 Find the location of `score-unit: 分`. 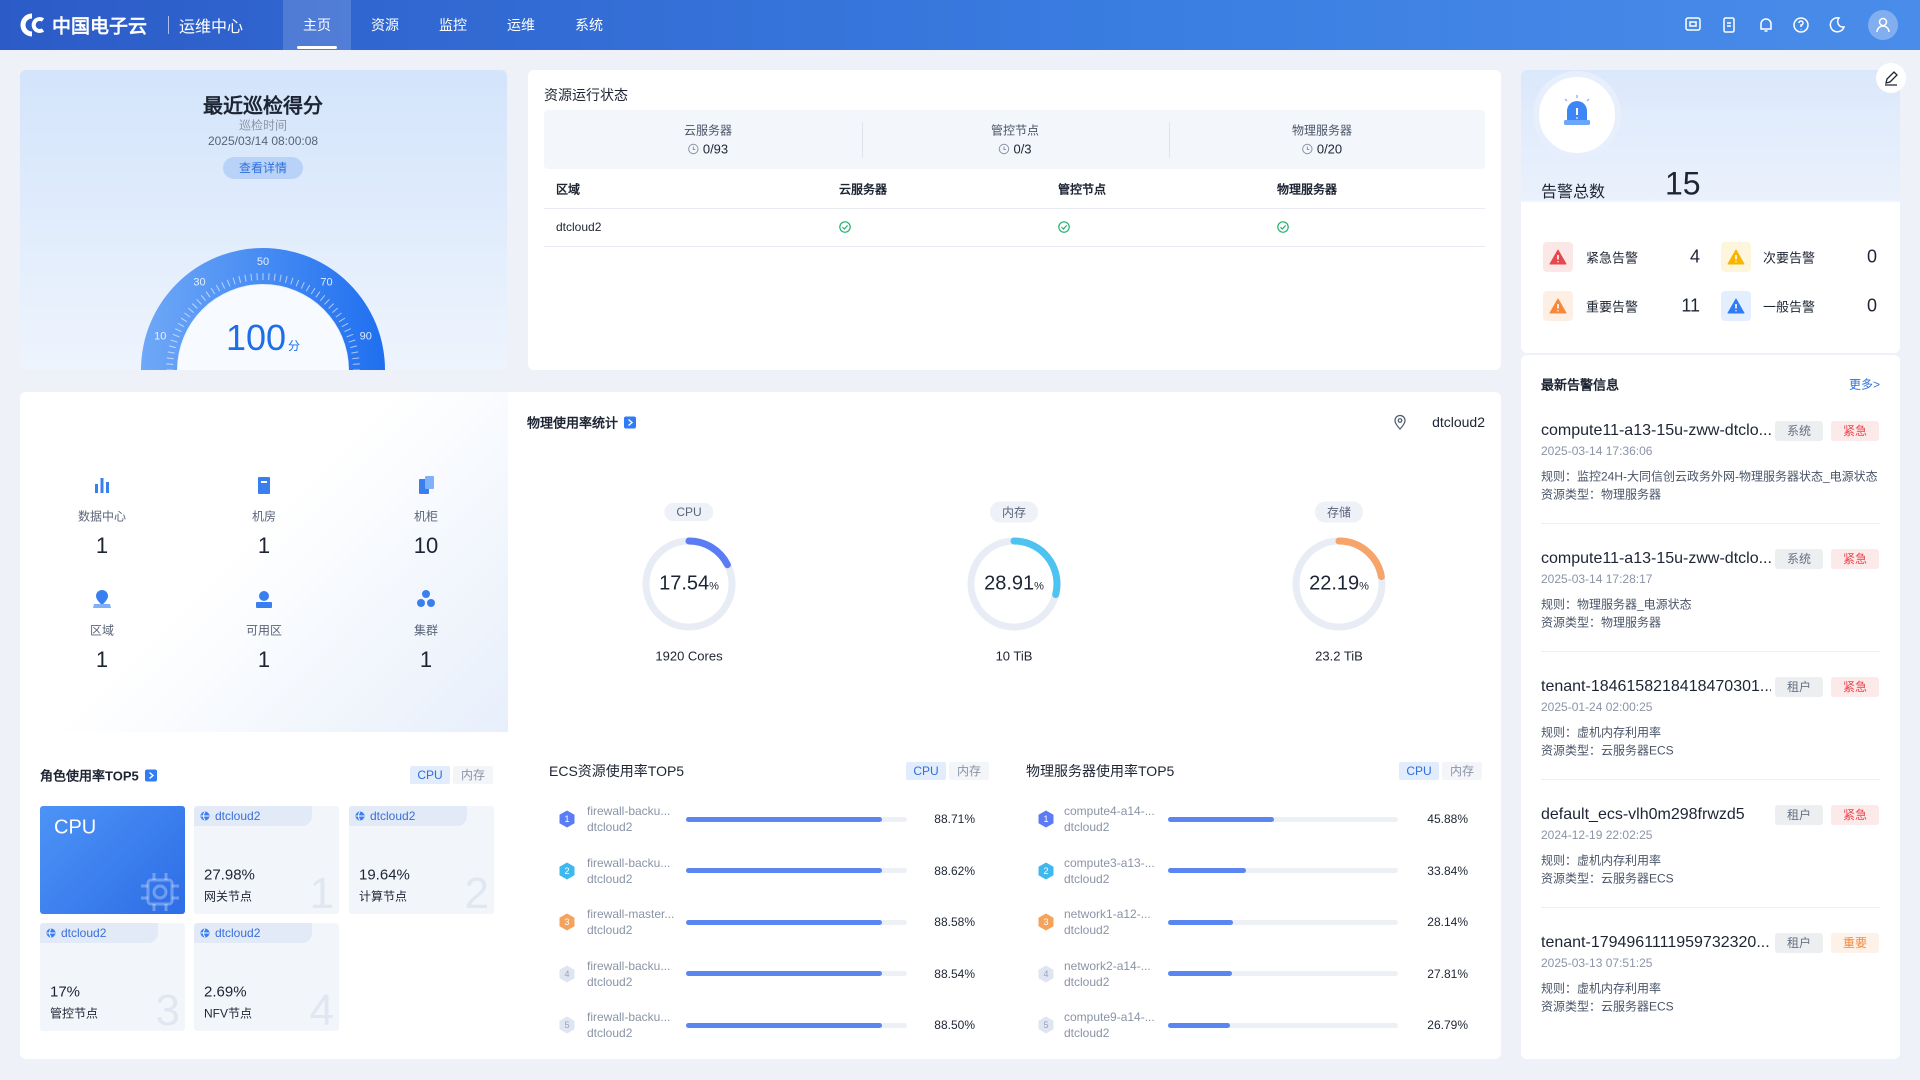

score-unit: 分 is located at coordinates (294, 346).